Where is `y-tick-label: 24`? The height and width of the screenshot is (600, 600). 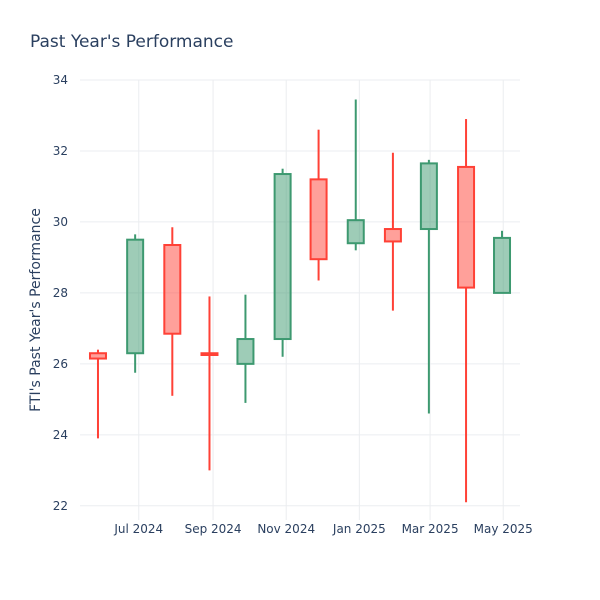 y-tick-label: 24 is located at coordinates (60, 435).